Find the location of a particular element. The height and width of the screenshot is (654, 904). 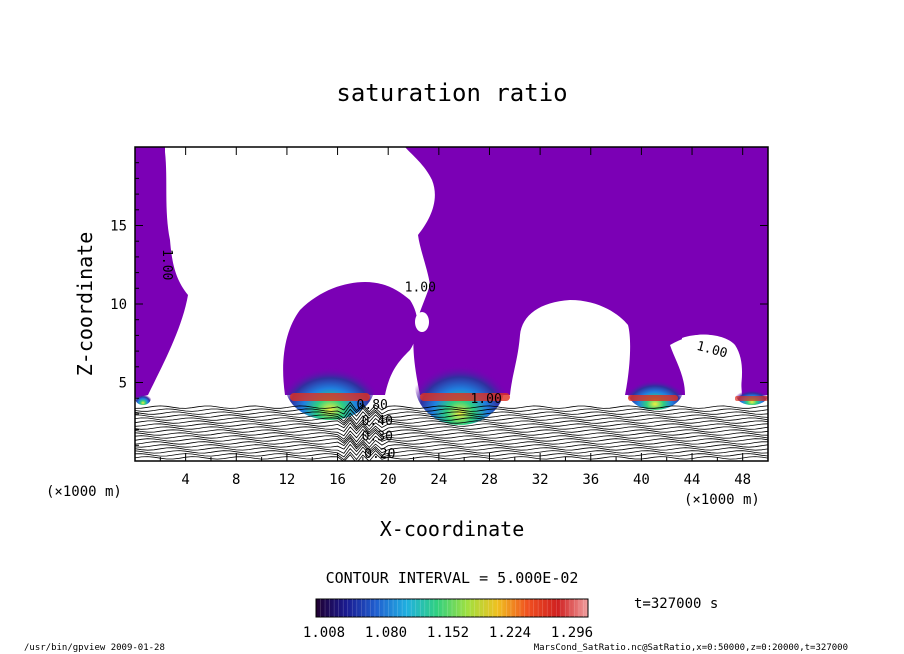

fill-region is located at coordinates (161, 272).